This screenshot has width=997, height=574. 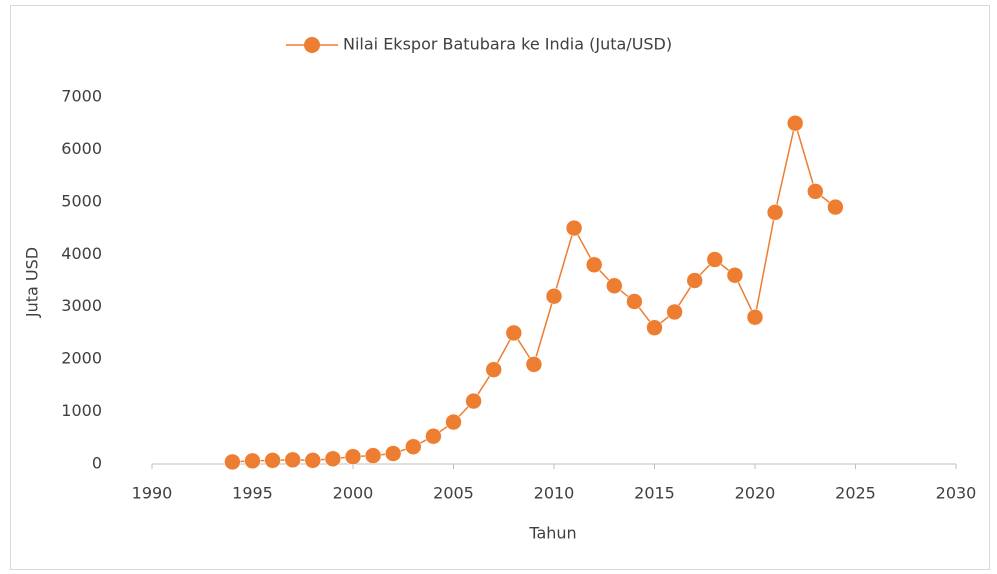 What do you see at coordinates (956, 493) in the screenshot?
I see `x-tick-label: 2030` at bounding box center [956, 493].